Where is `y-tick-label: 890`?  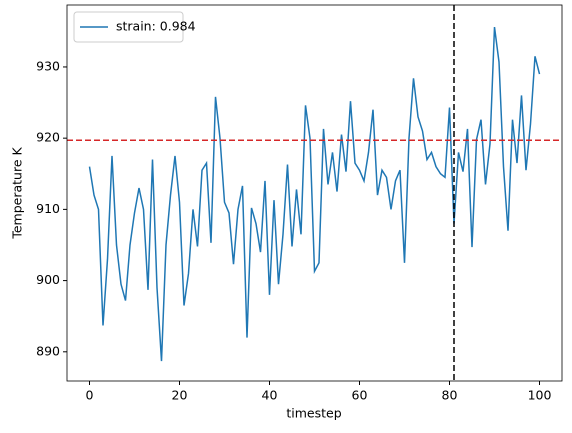
y-tick-label: 890 is located at coordinates (48, 350).